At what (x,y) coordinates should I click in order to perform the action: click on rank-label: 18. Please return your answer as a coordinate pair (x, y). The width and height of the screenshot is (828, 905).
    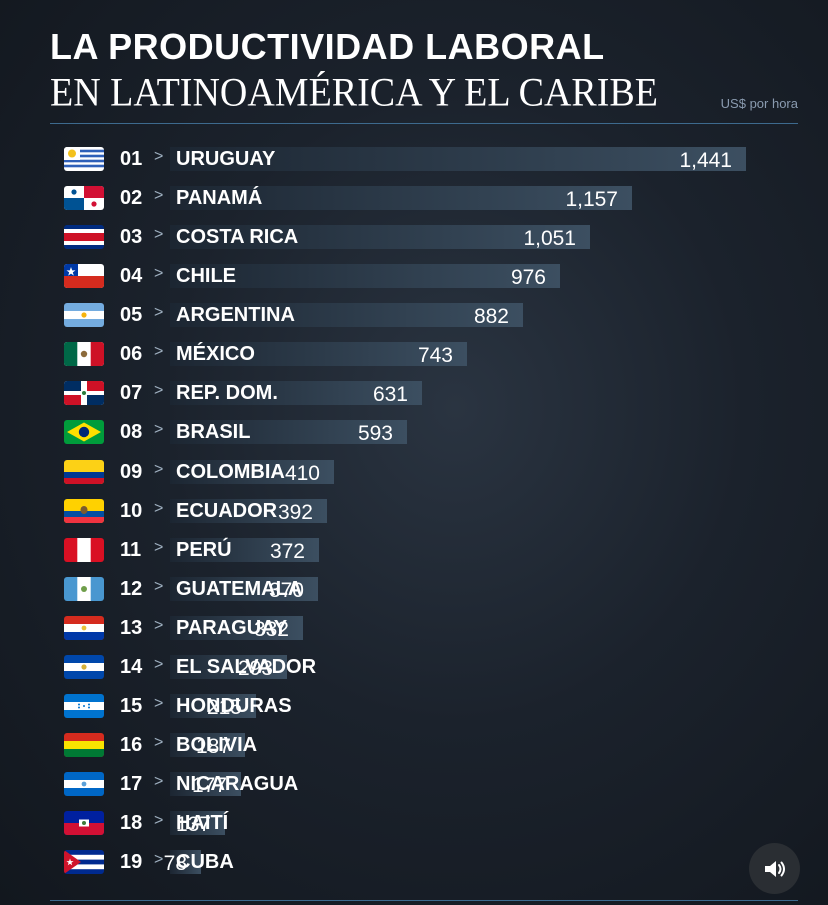
    Looking at the image, I should click on (131, 823).